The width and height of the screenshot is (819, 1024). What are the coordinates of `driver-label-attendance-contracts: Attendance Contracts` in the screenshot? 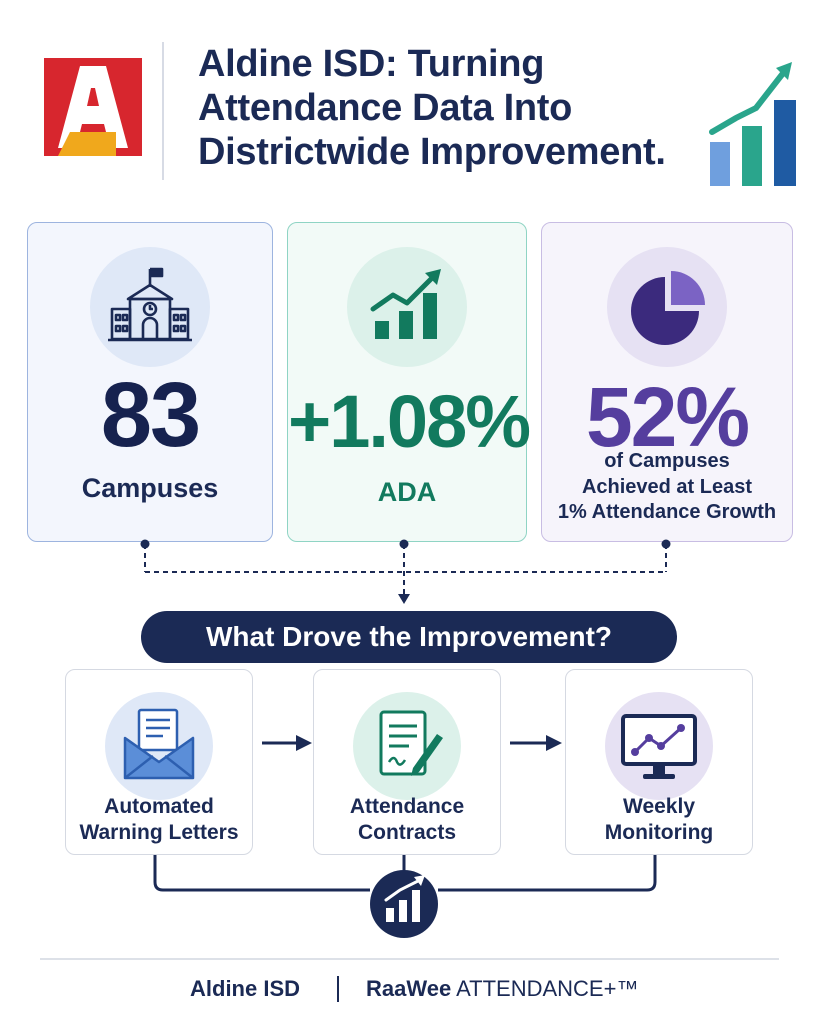 It's located at (407, 820).